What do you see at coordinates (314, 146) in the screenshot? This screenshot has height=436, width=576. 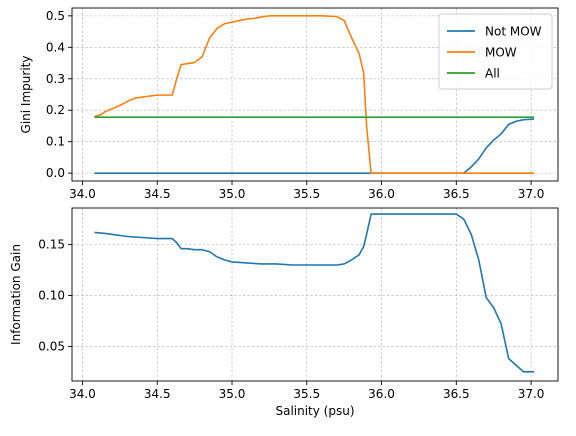 I see `series-line-not-mow` at bounding box center [314, 146].